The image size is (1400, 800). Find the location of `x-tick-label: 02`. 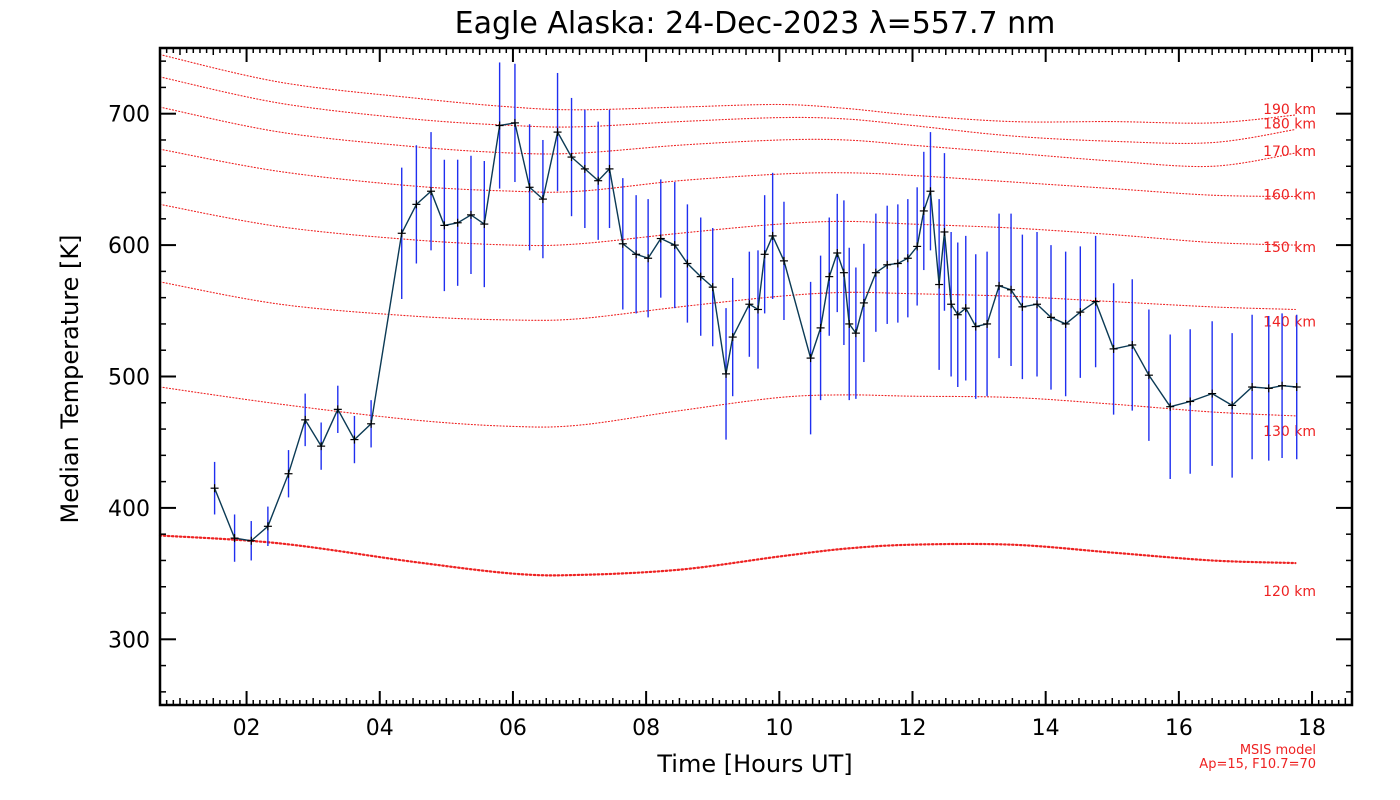

x-tick-label: 02 is located at coordinates (247, 728).